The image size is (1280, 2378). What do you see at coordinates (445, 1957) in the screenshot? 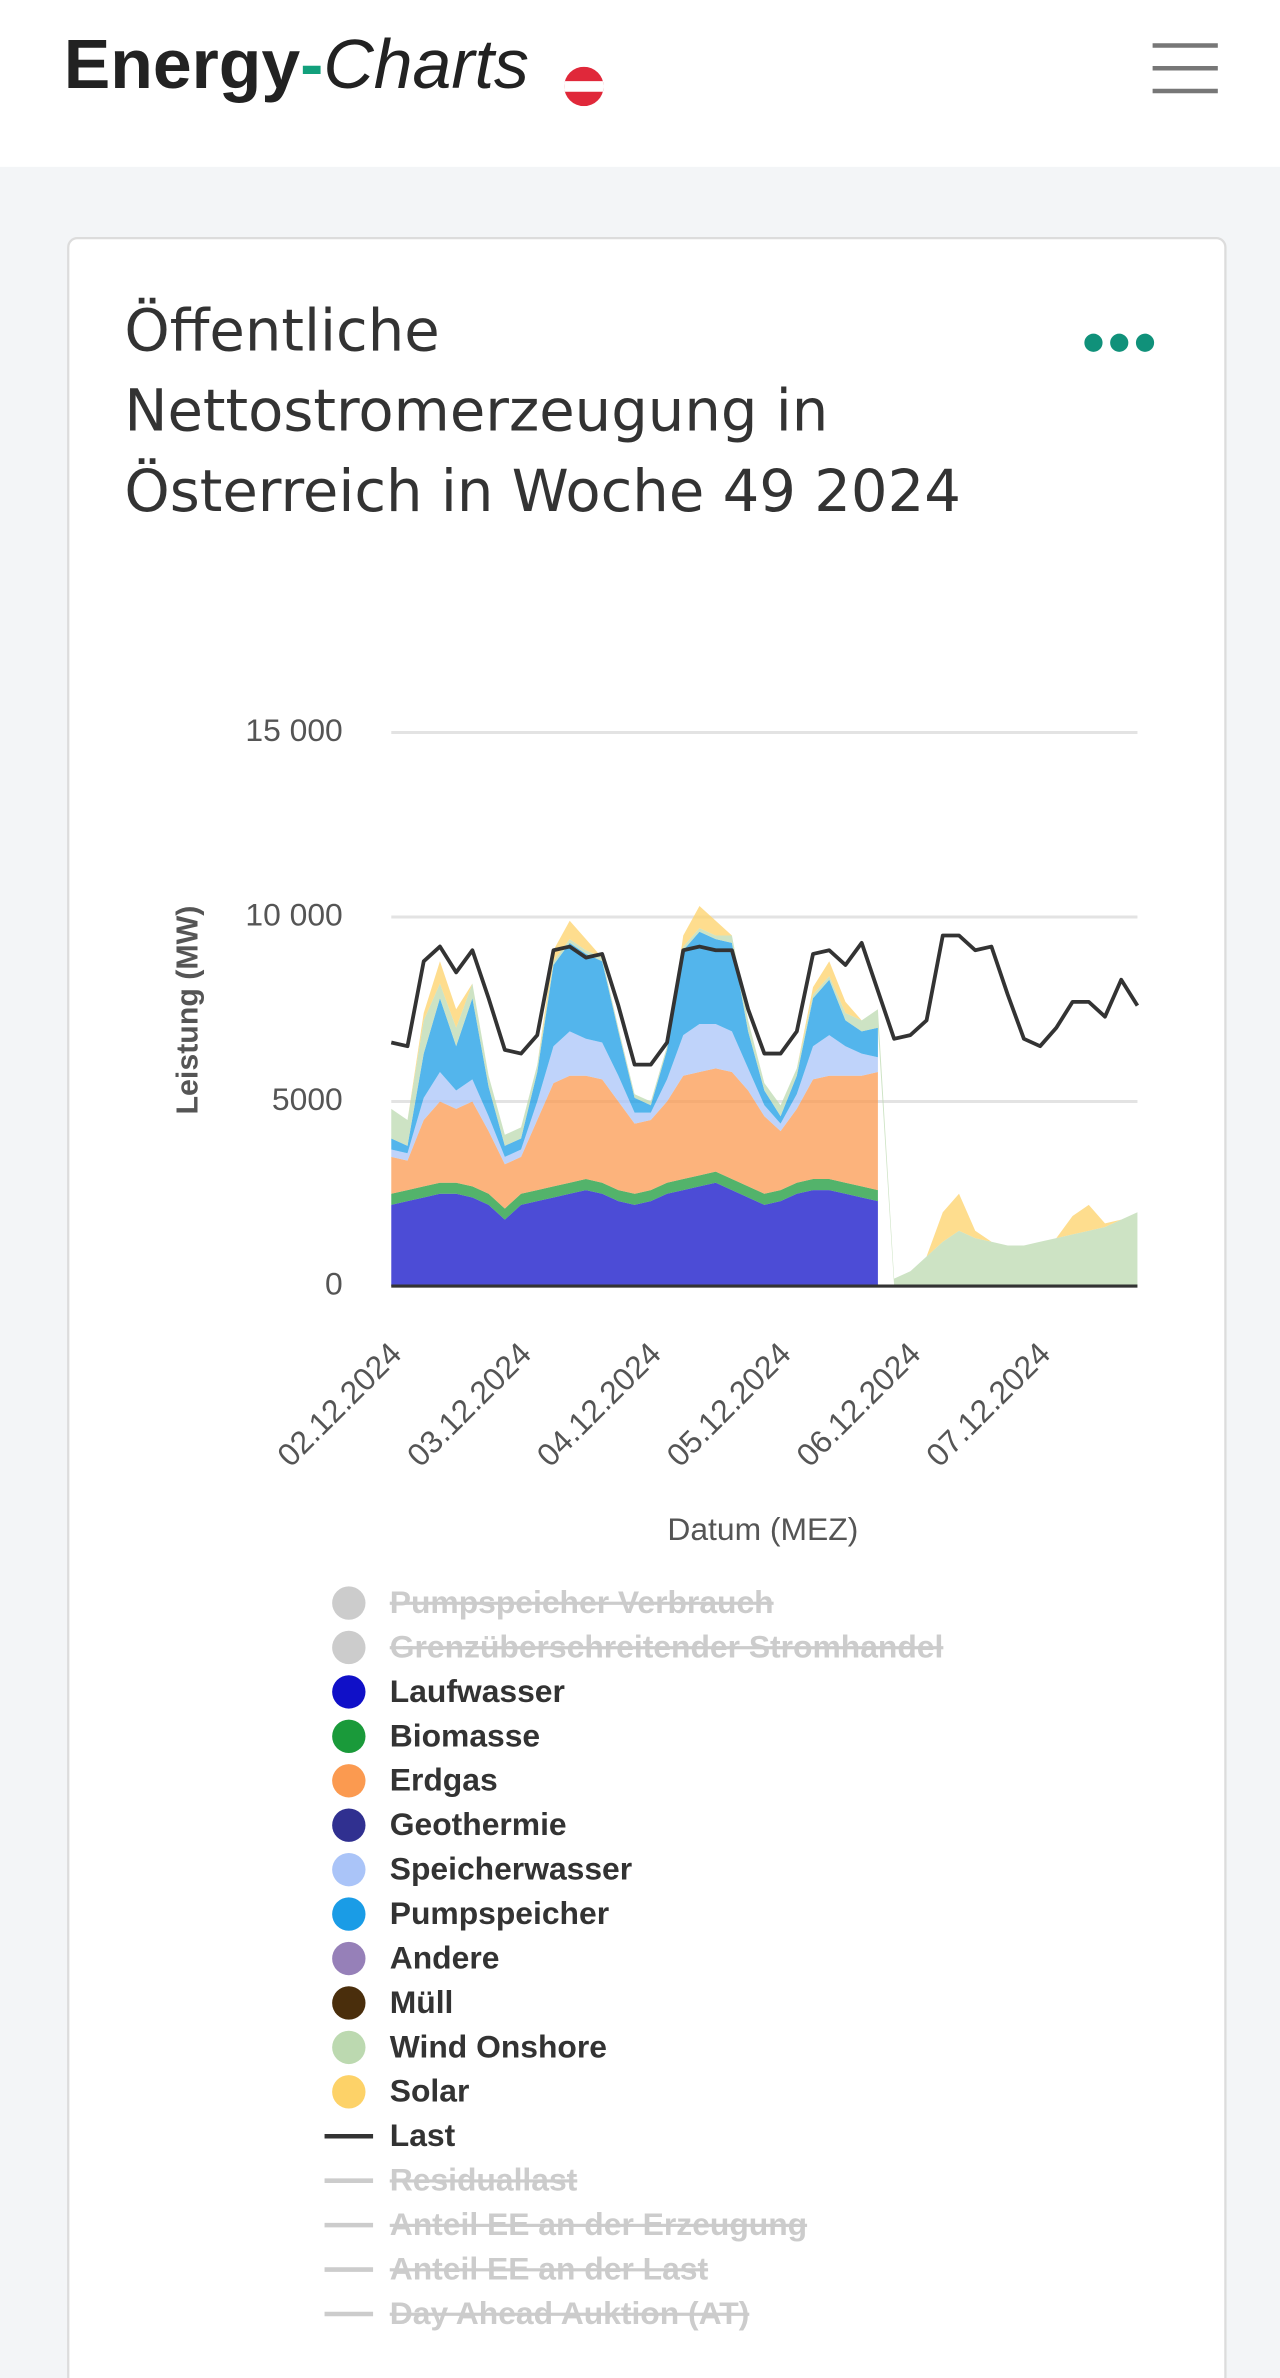
I see `legend-label: Andere` at bounding box center [445, 1957].